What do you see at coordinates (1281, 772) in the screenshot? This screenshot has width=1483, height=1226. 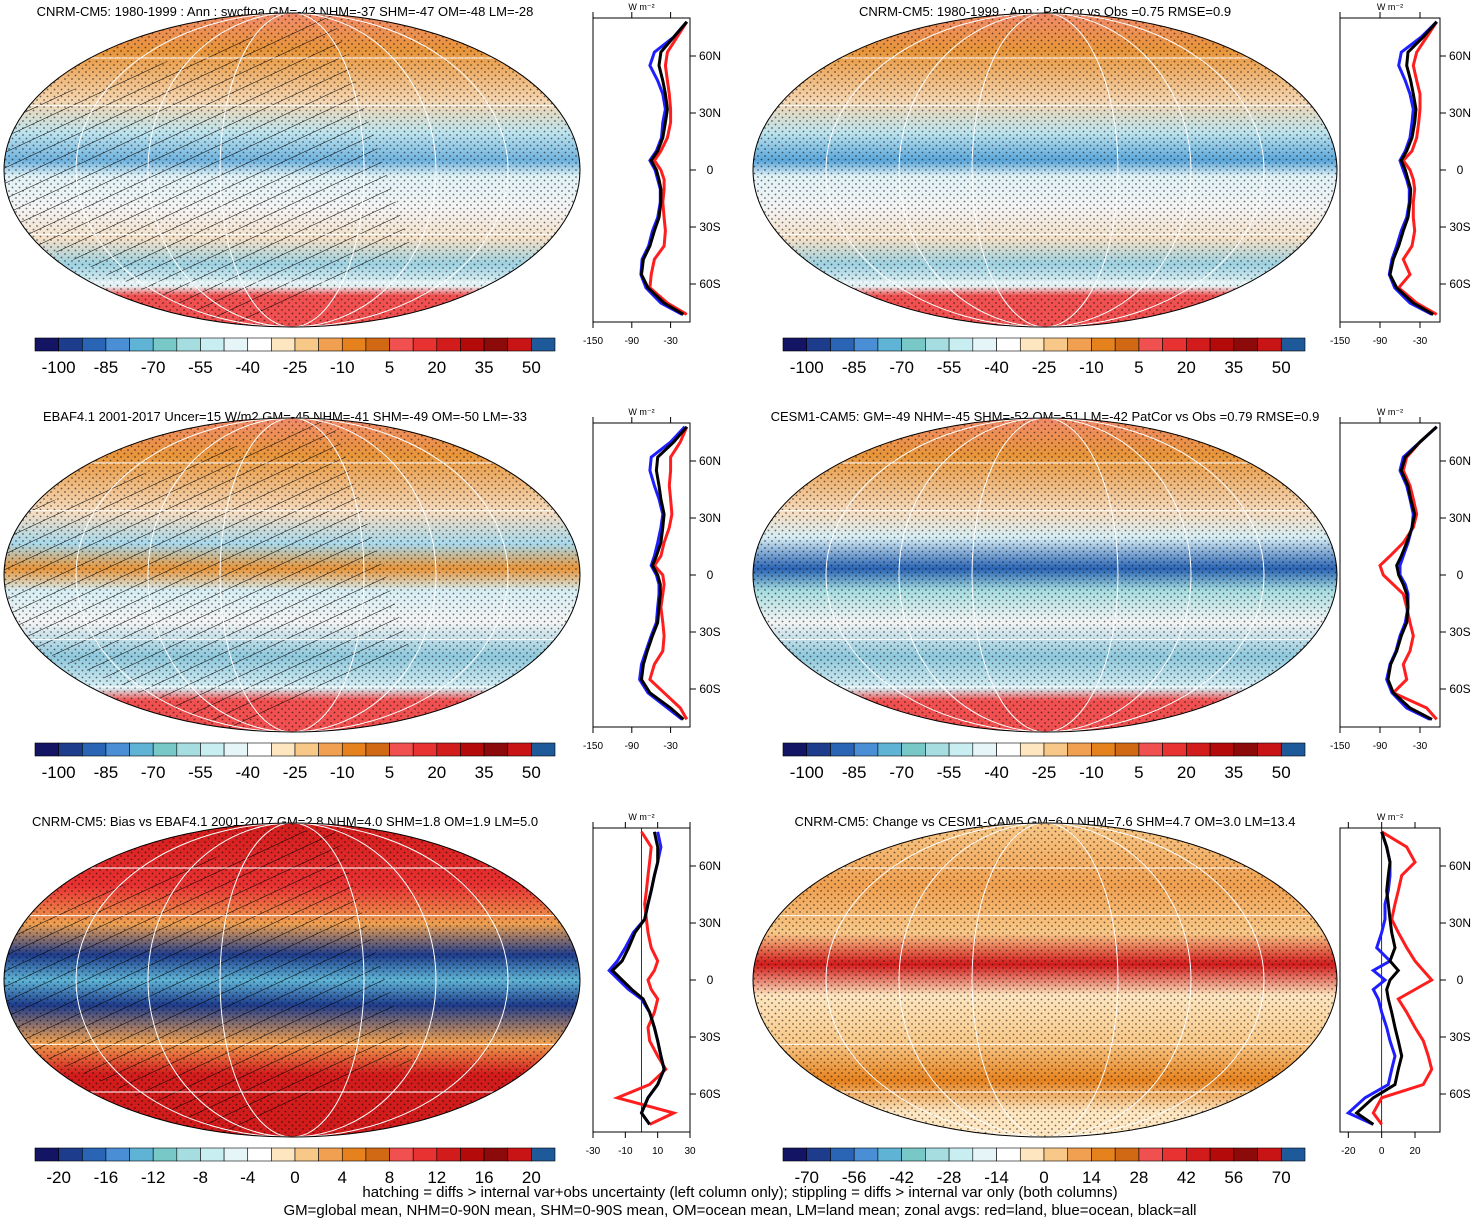 I see `colorbar-label: 50` at bounding box center [1281, 772].